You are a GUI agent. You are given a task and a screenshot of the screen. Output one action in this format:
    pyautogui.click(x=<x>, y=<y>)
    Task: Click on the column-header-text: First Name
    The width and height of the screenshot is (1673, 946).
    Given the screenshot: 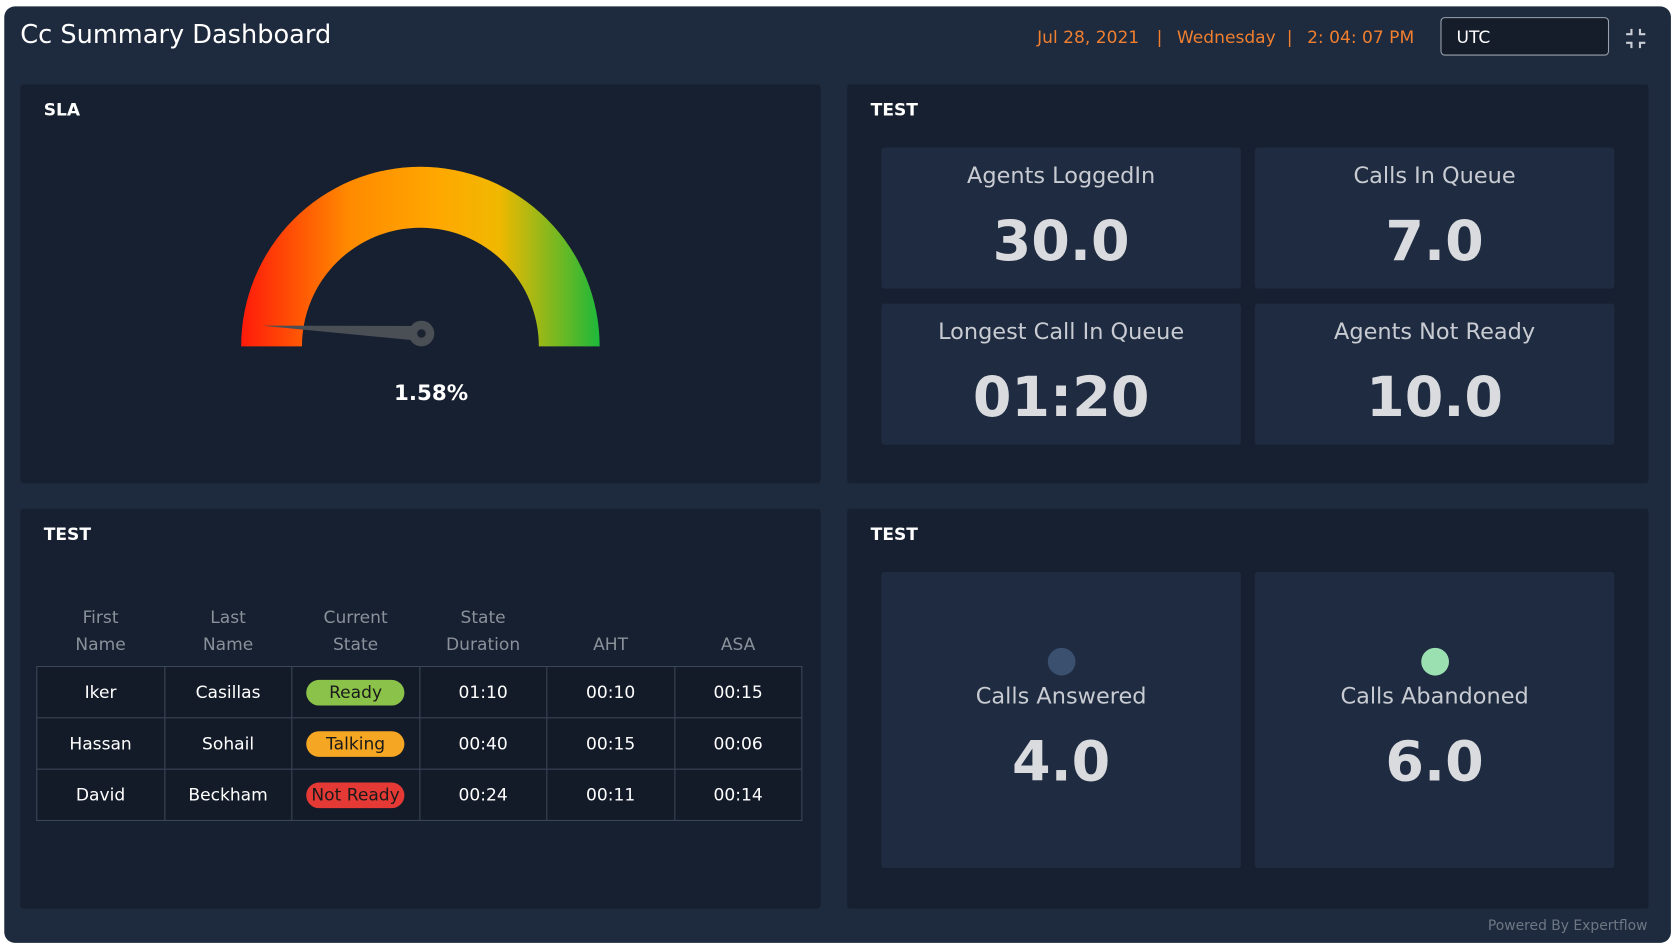 What is the action you would take?
    pyautogui.click(x=100, y=631)
    